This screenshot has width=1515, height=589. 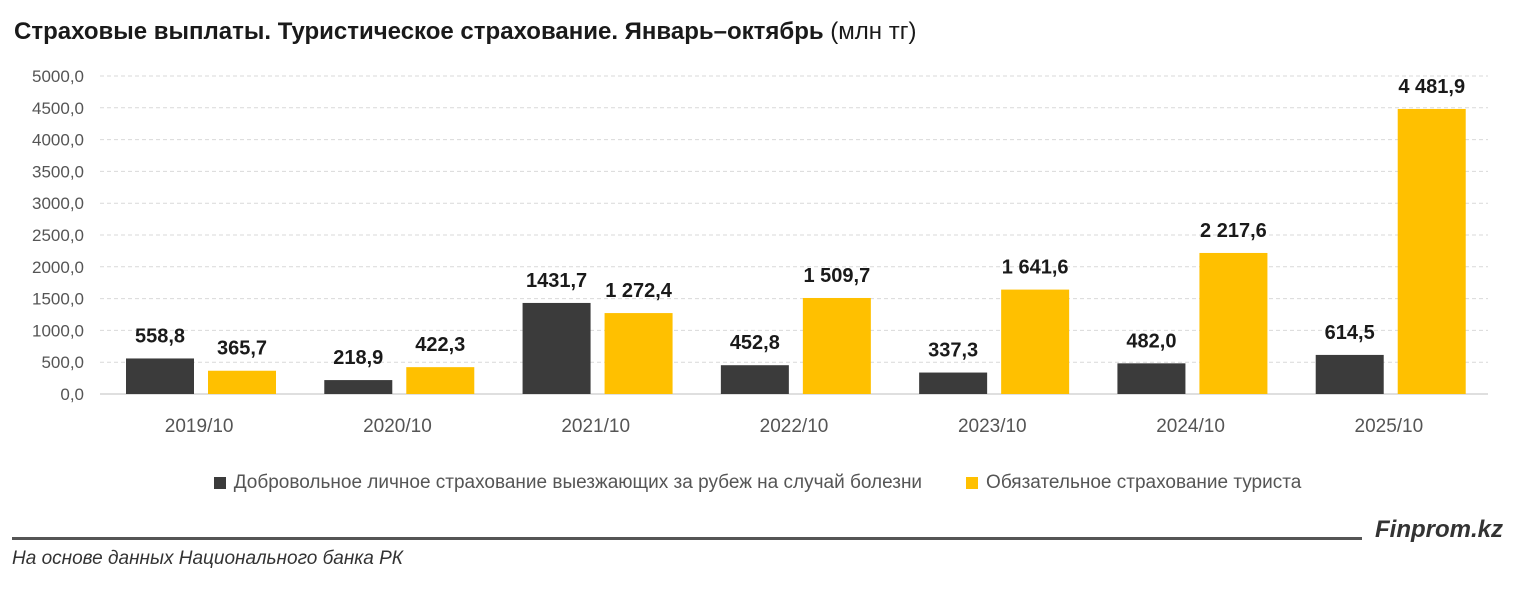 I want to click on y-tick-label: 500,0, so click(x=62, y=362).